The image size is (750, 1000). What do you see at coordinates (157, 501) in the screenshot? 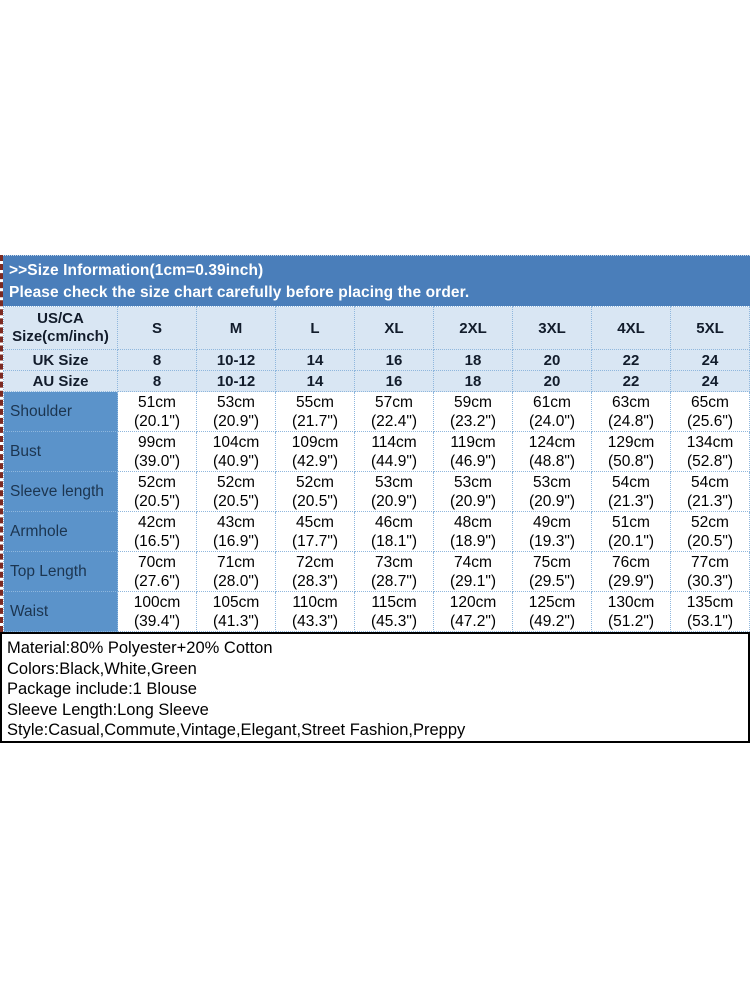
I see `inch-value: (20.5")` at bounding box center [157, 501].